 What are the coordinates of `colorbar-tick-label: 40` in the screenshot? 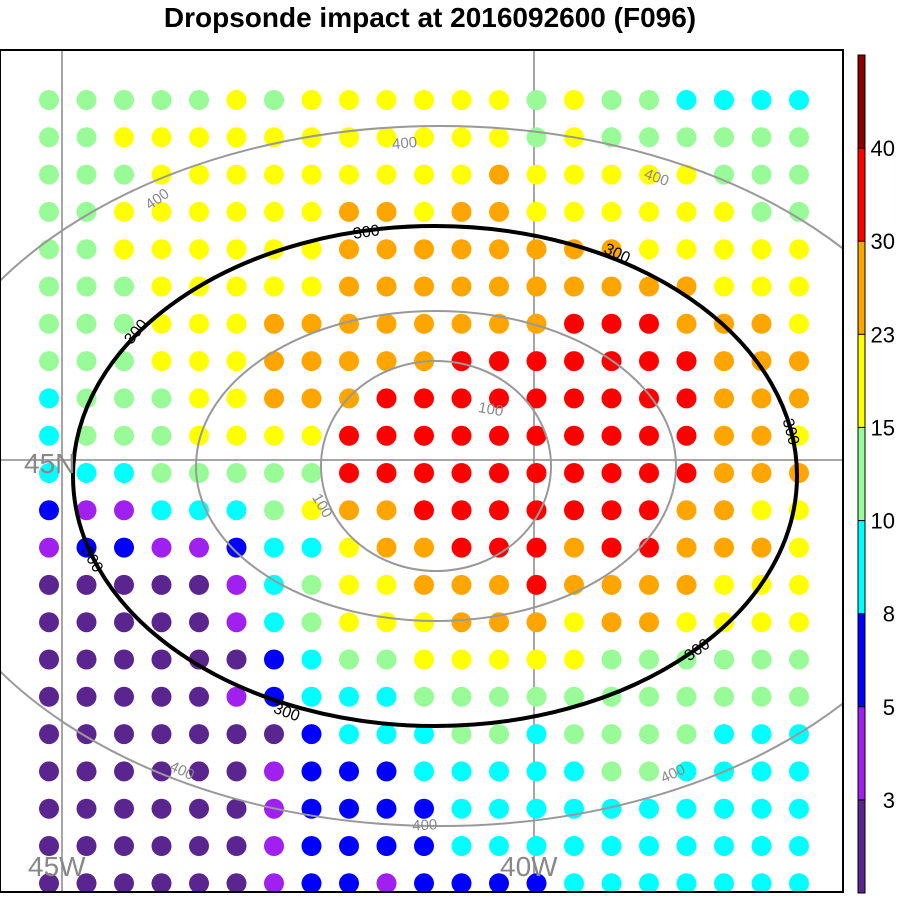 It's located at (883, 148).